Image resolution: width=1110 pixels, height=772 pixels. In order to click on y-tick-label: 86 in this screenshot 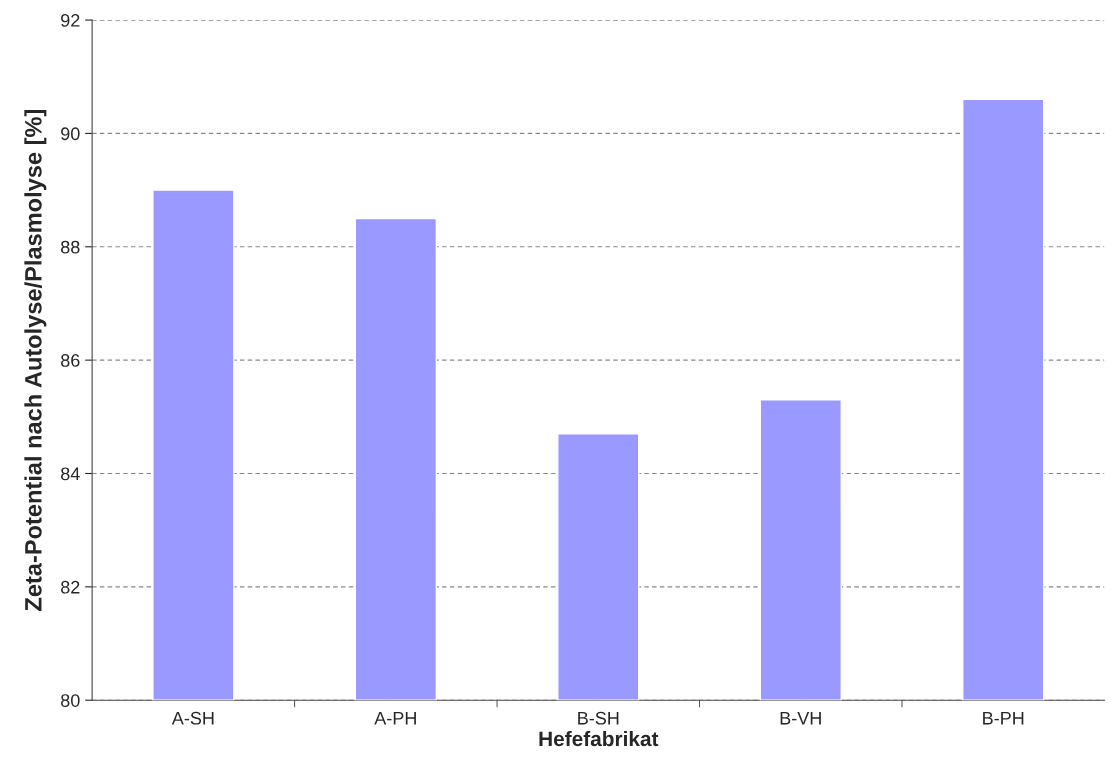, I will do `click(70, 360)`.